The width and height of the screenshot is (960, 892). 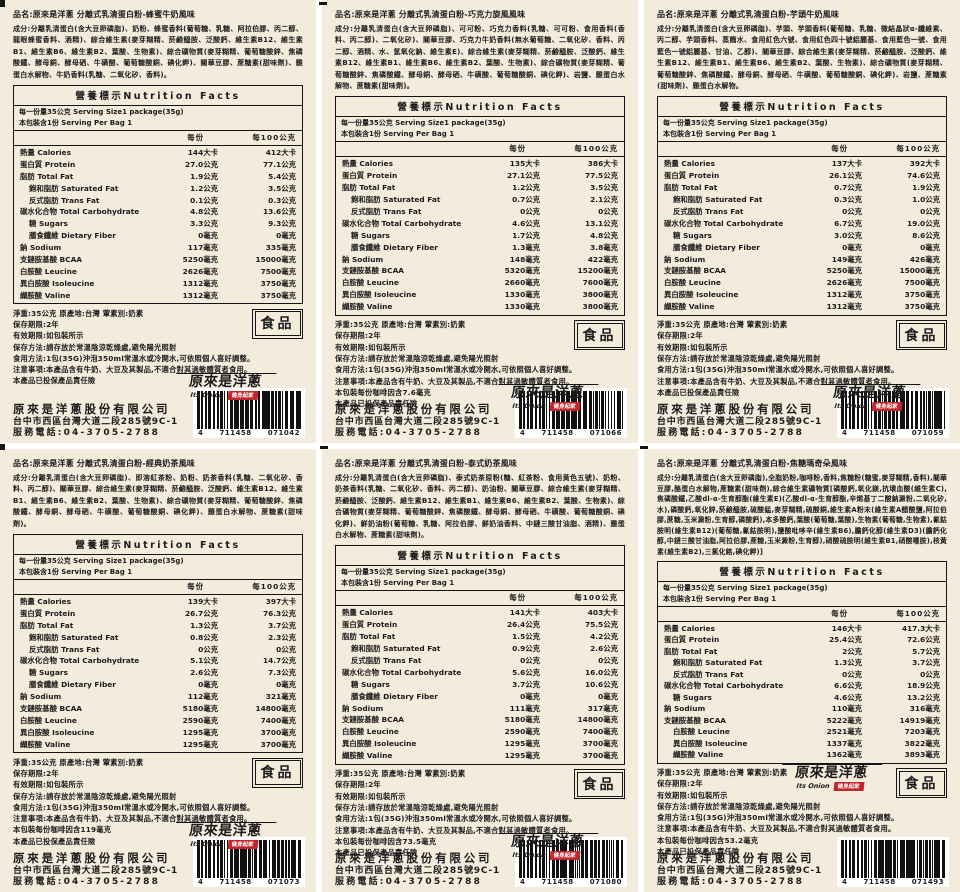 I want to click on nutrient-row: 異白胺酸 Isoleucine 1330毫克 3800毫克, so click(x=480, y=295).